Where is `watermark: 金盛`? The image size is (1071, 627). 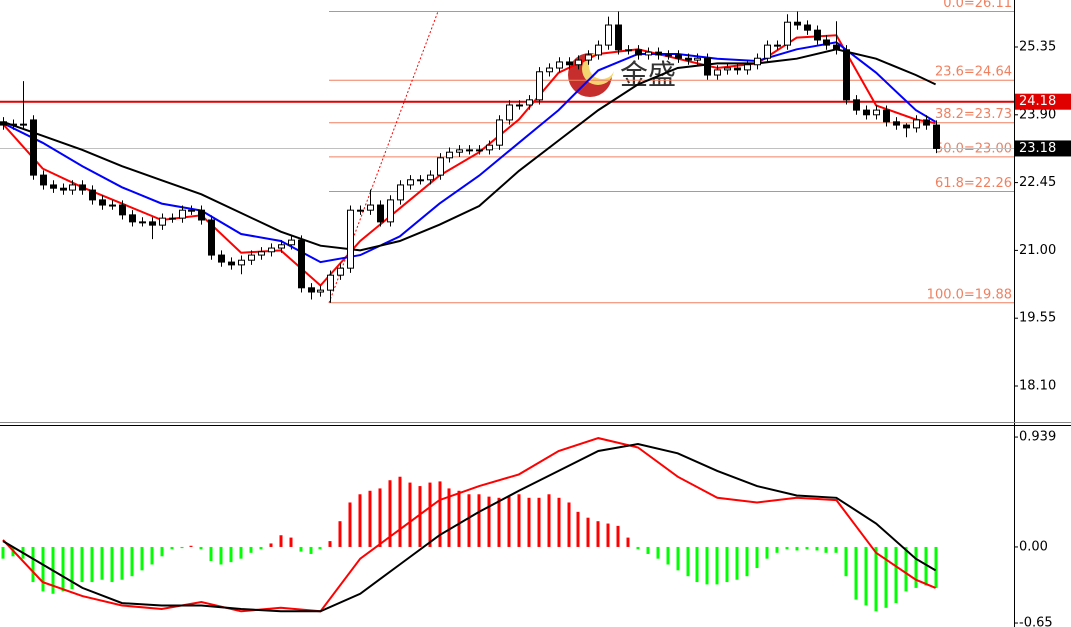 watermark: 金盛 is located at coordinates (648, 74).